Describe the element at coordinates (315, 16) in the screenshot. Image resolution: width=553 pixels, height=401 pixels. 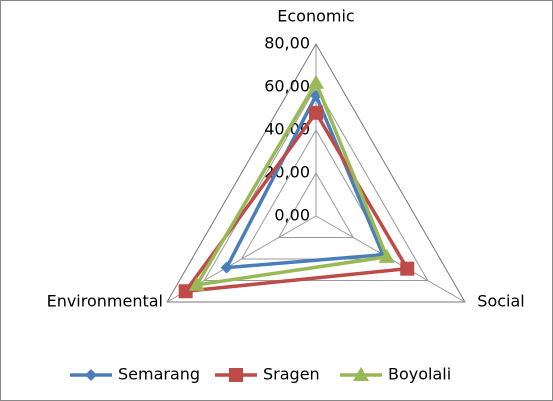
I see `category-label: Economic` at that location.